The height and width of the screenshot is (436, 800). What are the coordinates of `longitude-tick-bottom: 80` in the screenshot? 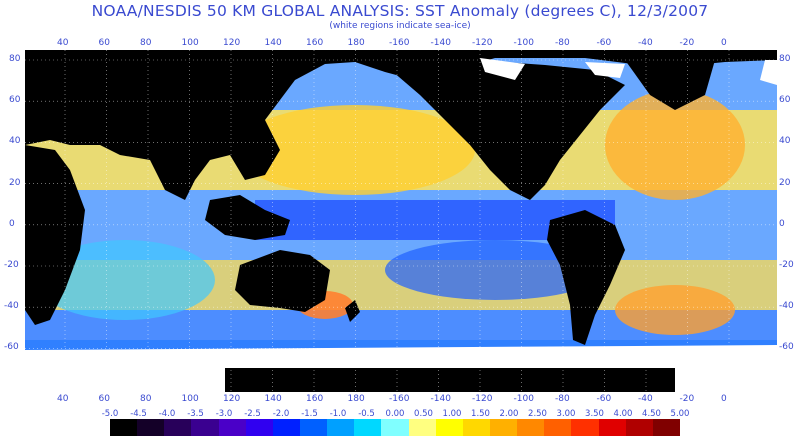 It's located at (146, 399).